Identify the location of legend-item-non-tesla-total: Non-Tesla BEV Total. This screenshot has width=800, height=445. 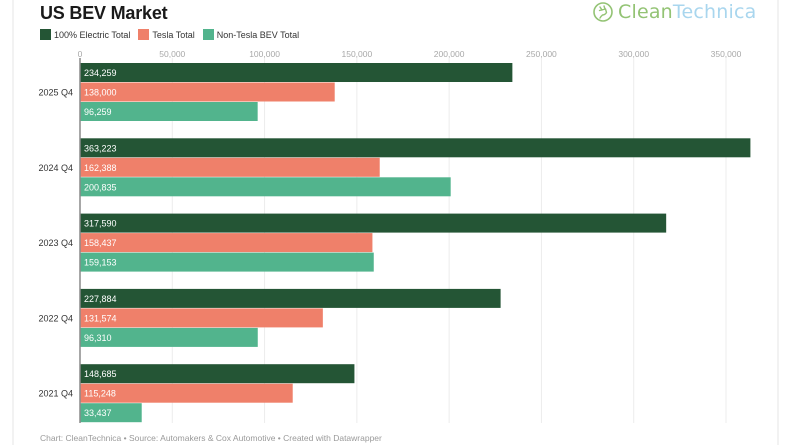
(251, 34).